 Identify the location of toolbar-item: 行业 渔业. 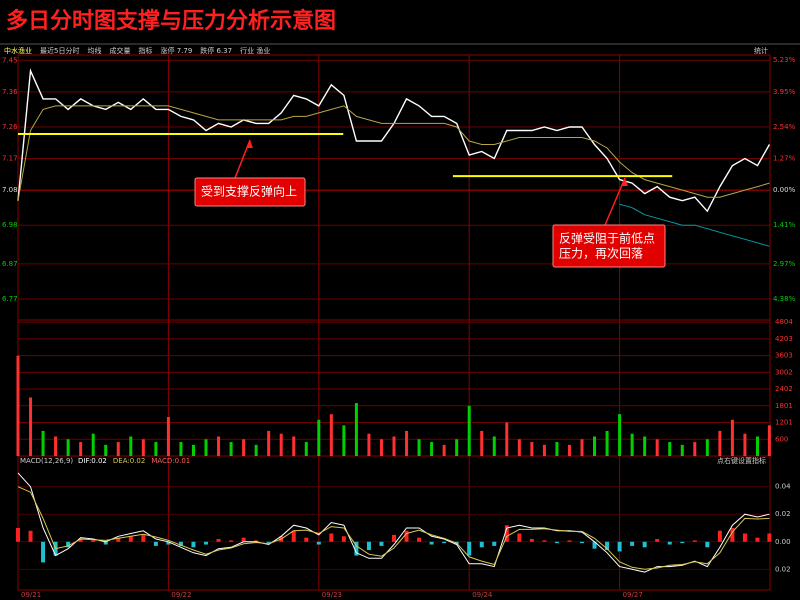
(255, 50).